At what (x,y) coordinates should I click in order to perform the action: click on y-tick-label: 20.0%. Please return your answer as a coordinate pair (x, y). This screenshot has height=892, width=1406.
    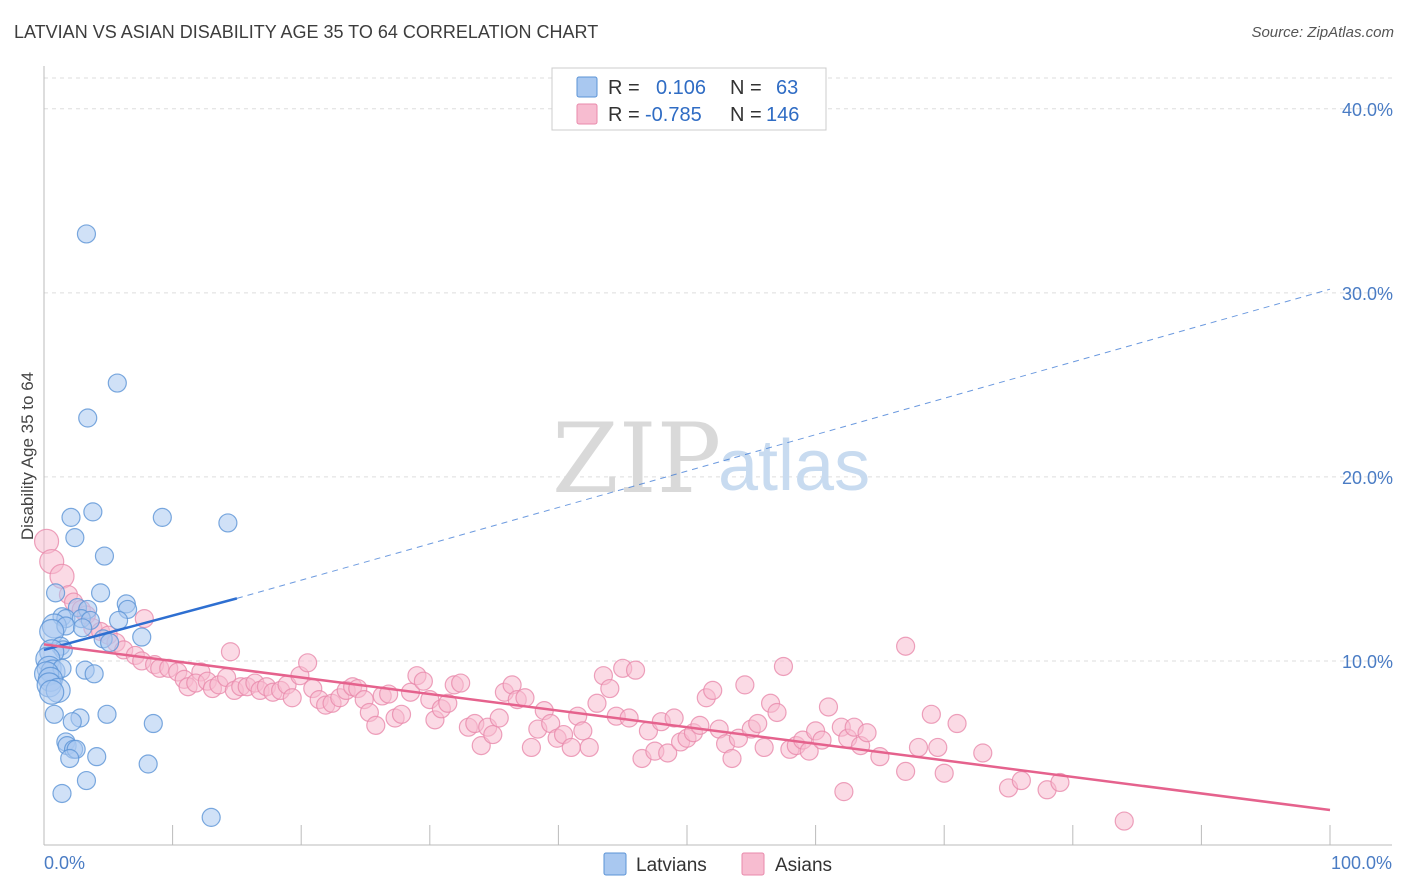
    Looking at the image, I should click on (1367, 478).